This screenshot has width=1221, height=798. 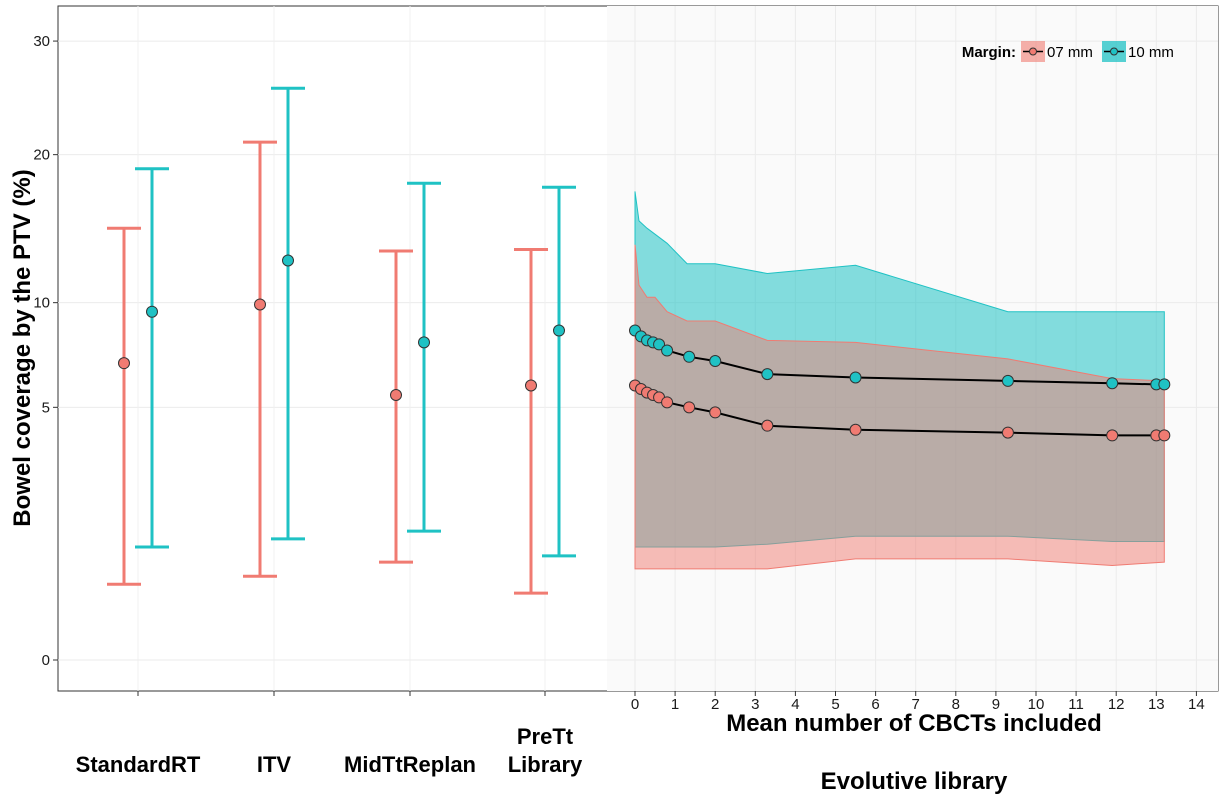 I want to click on y-axis-title: Bowel coverage by the PTV (%), so click(x=22, y=347).